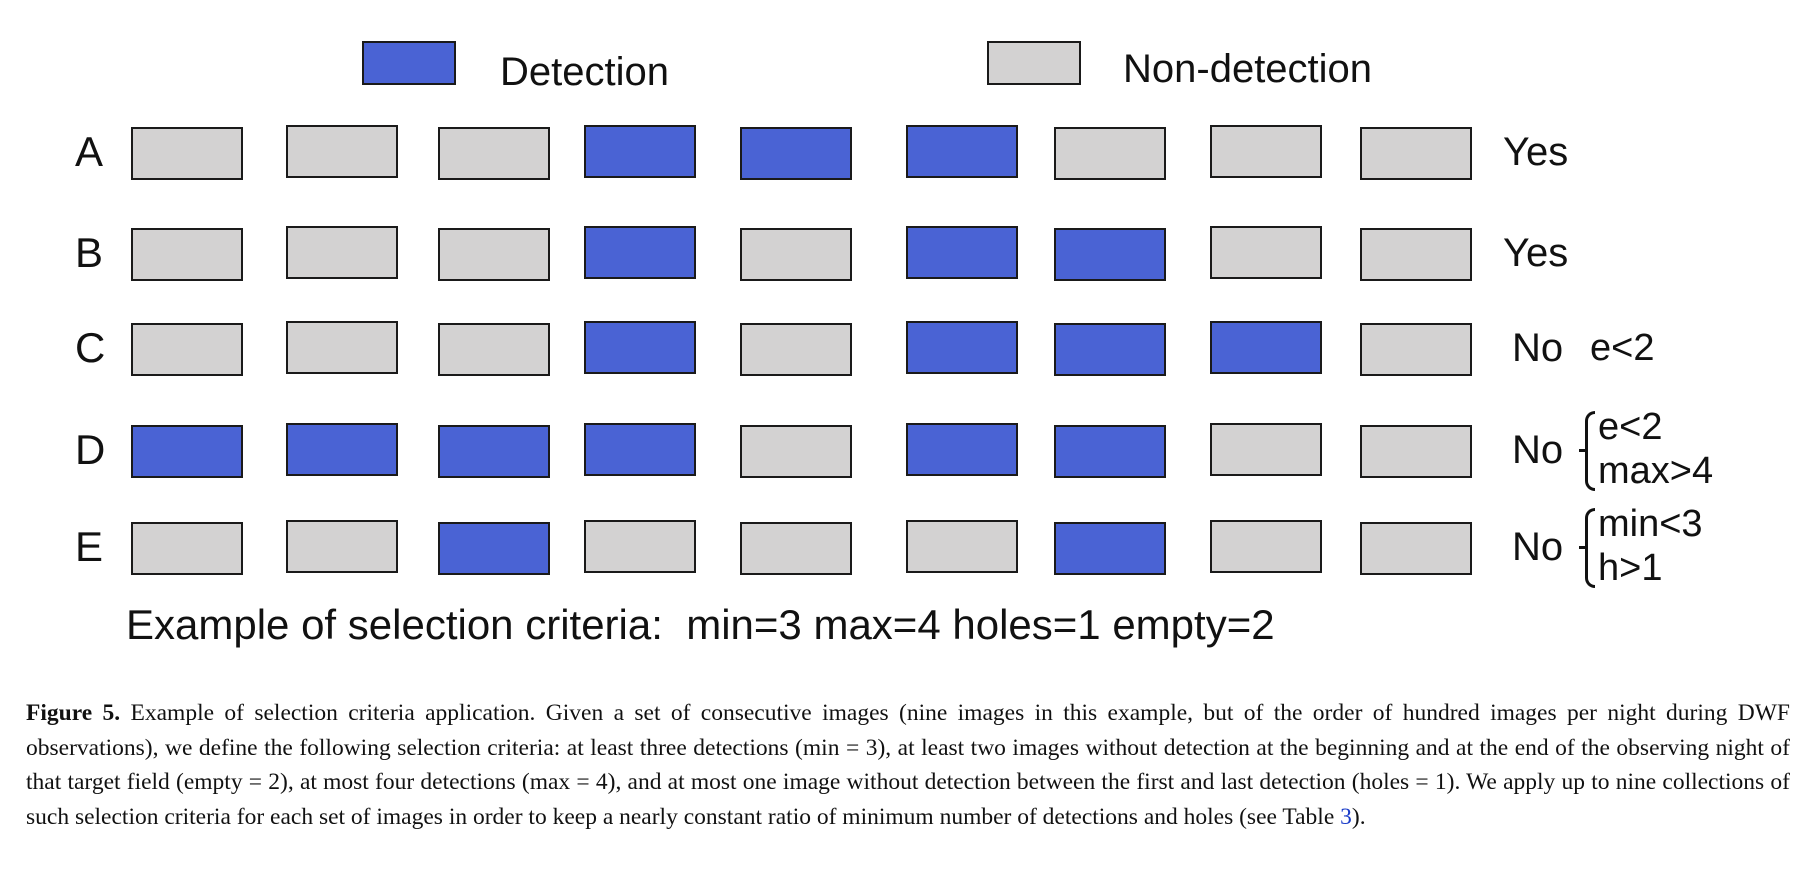 This screenshot has width=1814, height=886. What do you see at coordinates (73, 713) in the screenshot?
I see `figure-label: Figure 5.` at bounding box center [73, 713].